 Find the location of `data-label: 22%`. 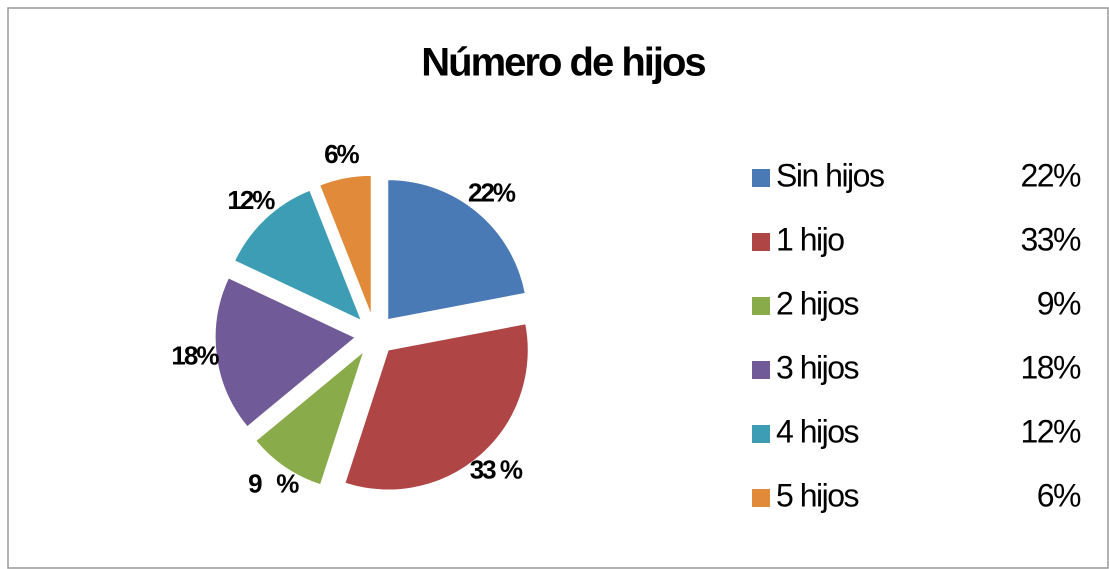

data-label: 22% is located at coordinates (492, 193).